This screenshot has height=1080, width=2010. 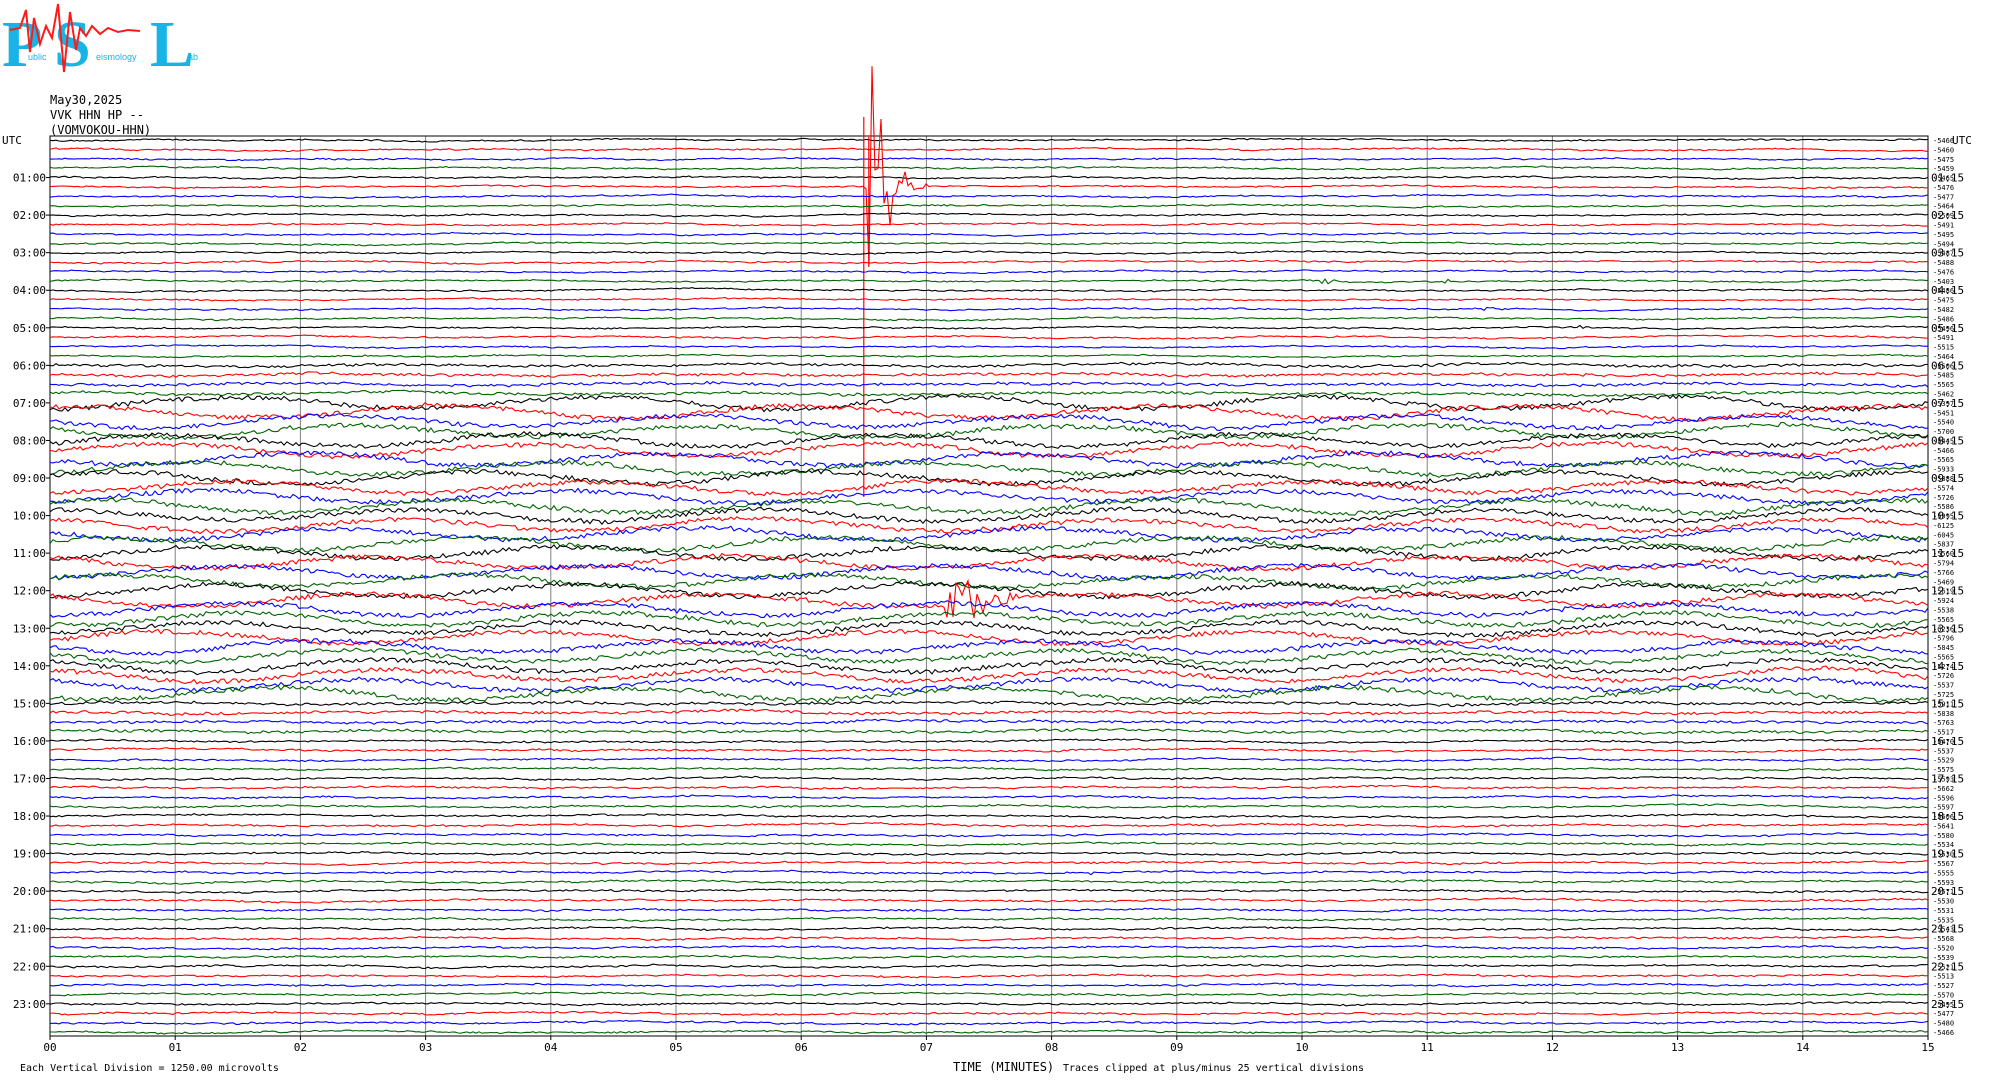 I want to click on right-hour-label: 04:15, so click(x=1947, y=290).